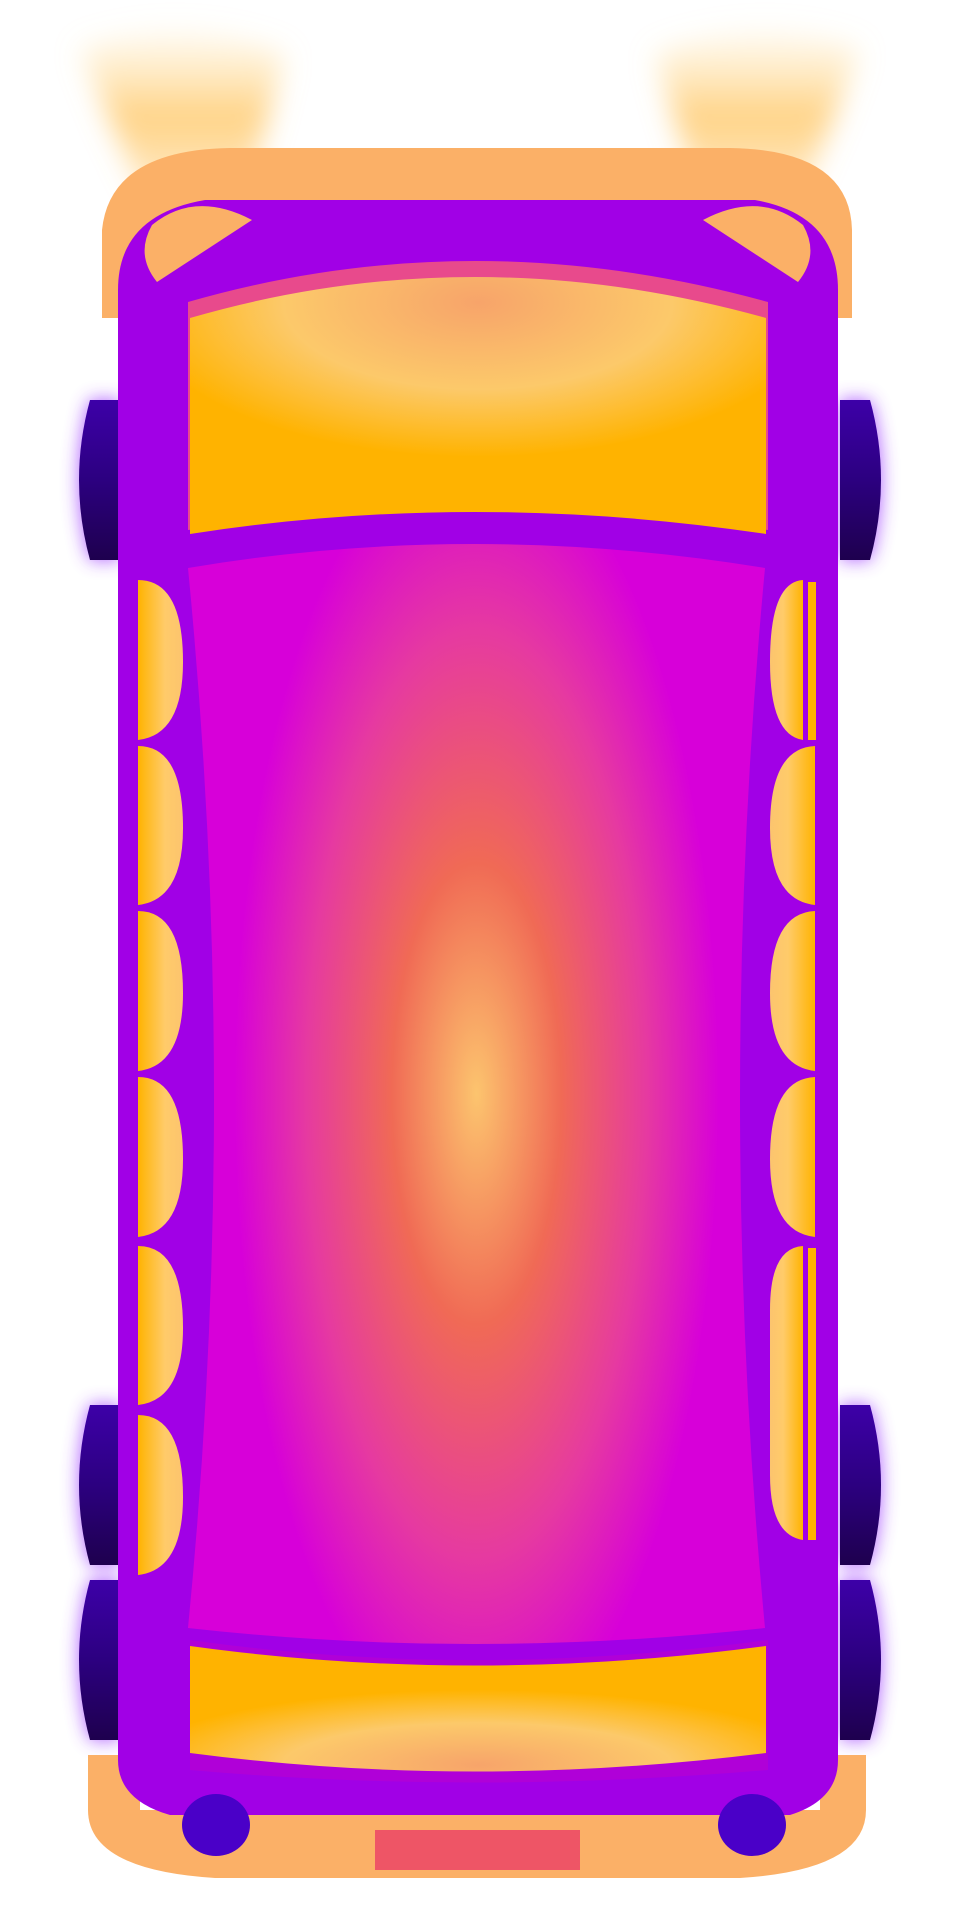 The width and height of the screenshot is (960, 1920). Describe the element at coordinates (477, 1850) in the screenshot. I see `license-plate` at that location.